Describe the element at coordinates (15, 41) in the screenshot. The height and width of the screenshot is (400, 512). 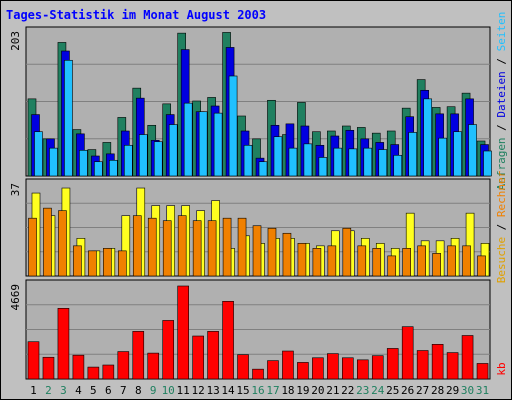
I see `y-max-label: 203` at that location.